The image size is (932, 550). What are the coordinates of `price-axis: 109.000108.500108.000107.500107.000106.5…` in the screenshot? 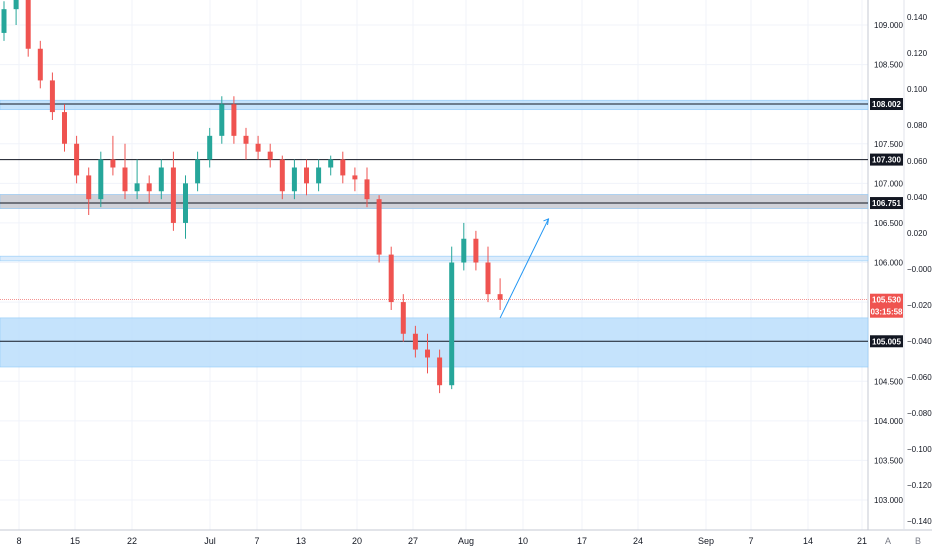 It's located at (888, 263).